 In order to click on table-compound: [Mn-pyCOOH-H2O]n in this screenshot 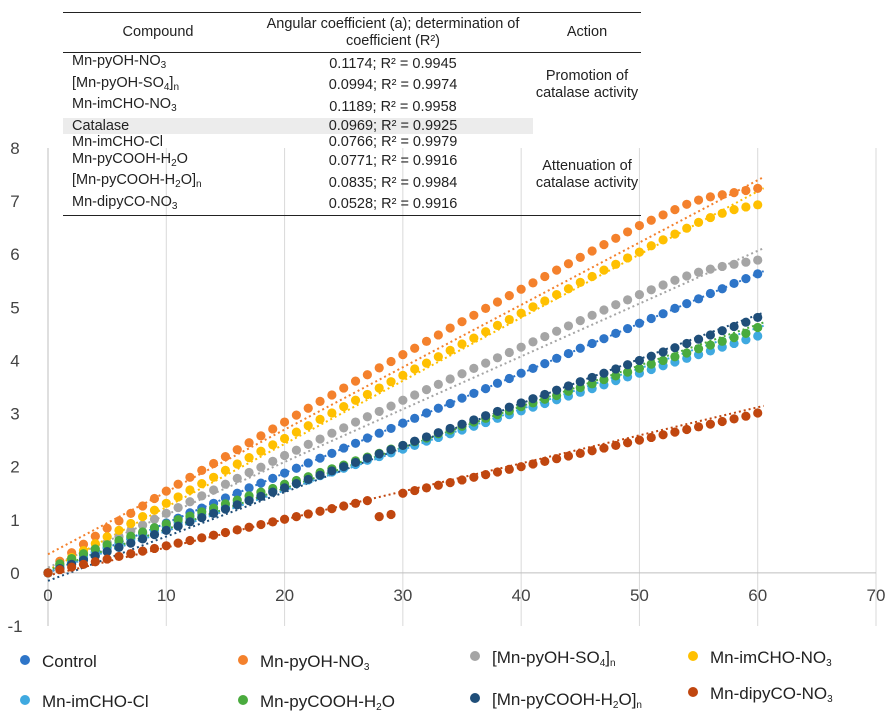, I will do `click(137, 181)`.